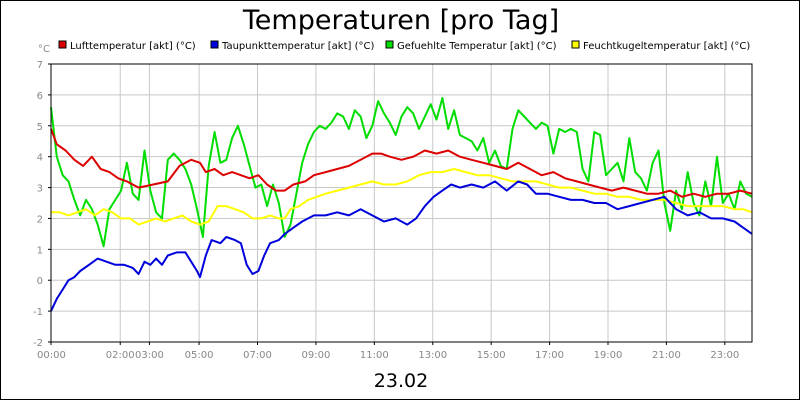 This screenshot has width=800, height=400. What do you see at coordinates (40, 189) in the screenshot?
I see `y-tick-label: 3` at bounding box center [40, 189].